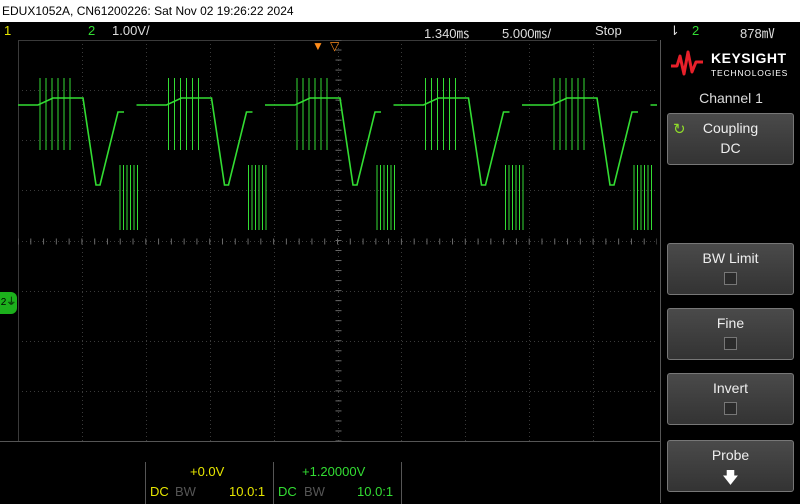 This screenshot has height=504, width=800. Describe the element at coordinates (679, 129) in the screenshot. I see `rotate-knob-icon: ↻` at that location.